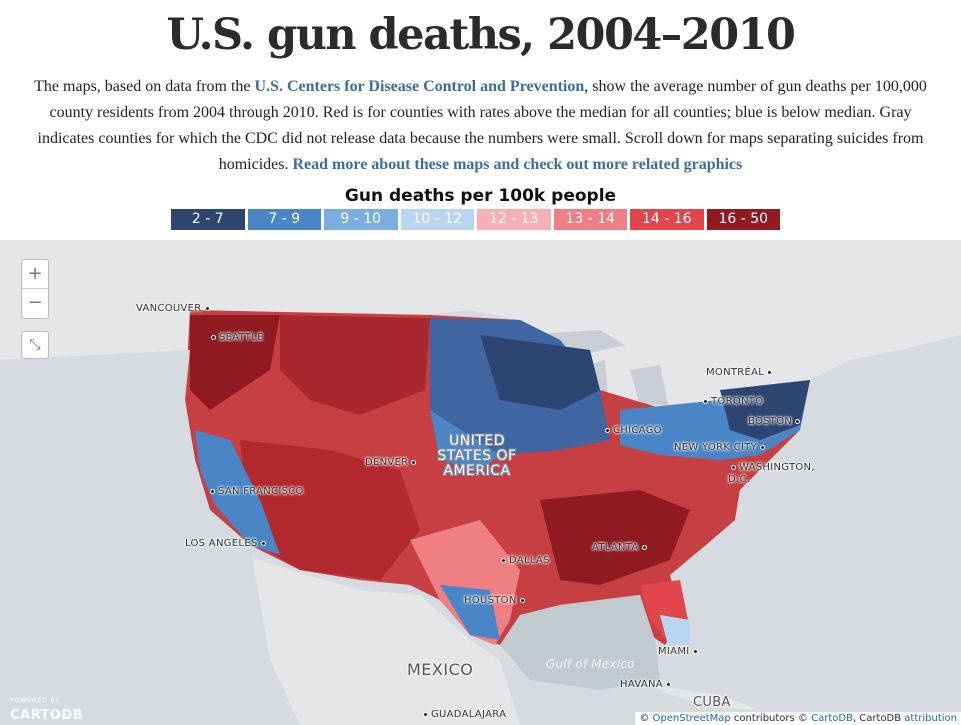  What do you see at coordinates (440, 669) in the screenshot?
I see `country-label-mexico: MEXICO` at bounding box center [440, 669].